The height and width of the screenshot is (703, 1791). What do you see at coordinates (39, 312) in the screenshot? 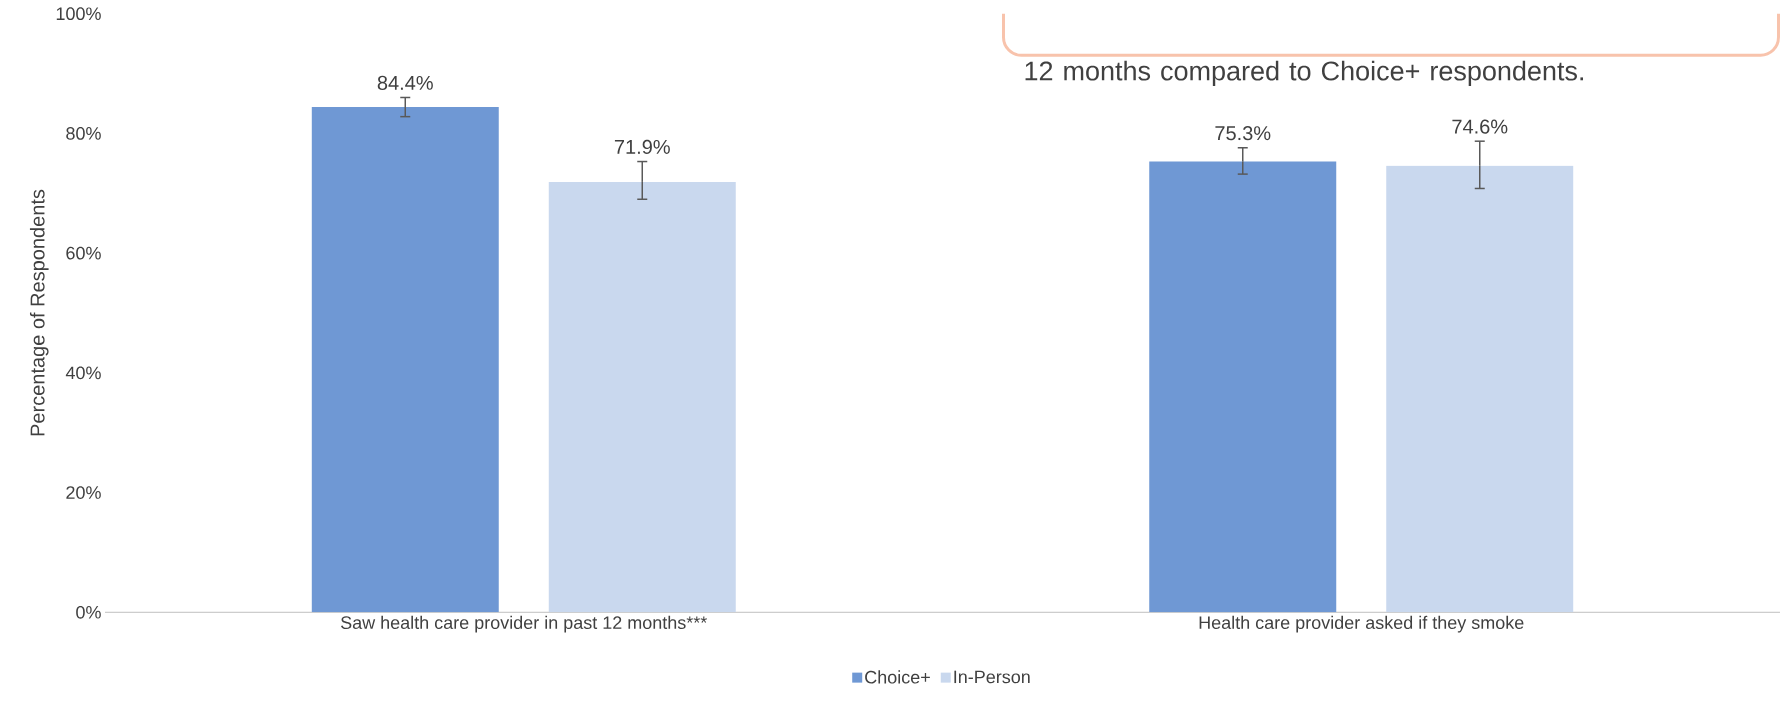
I see `y-axis-title: Percentage of Respondents` at bounding box center [39, 312].